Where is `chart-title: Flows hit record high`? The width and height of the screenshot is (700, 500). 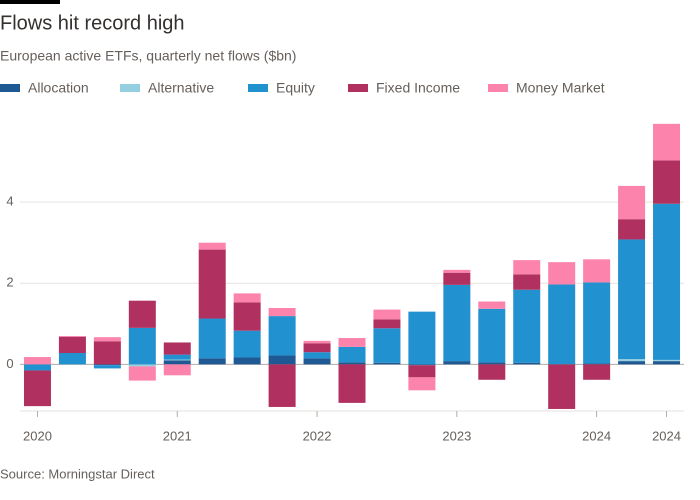 chart-title: Flows hit record high is located at coordinates (92, 23).